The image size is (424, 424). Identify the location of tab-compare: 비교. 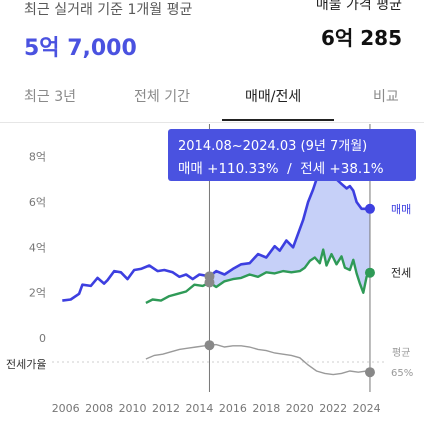
(386, 97).